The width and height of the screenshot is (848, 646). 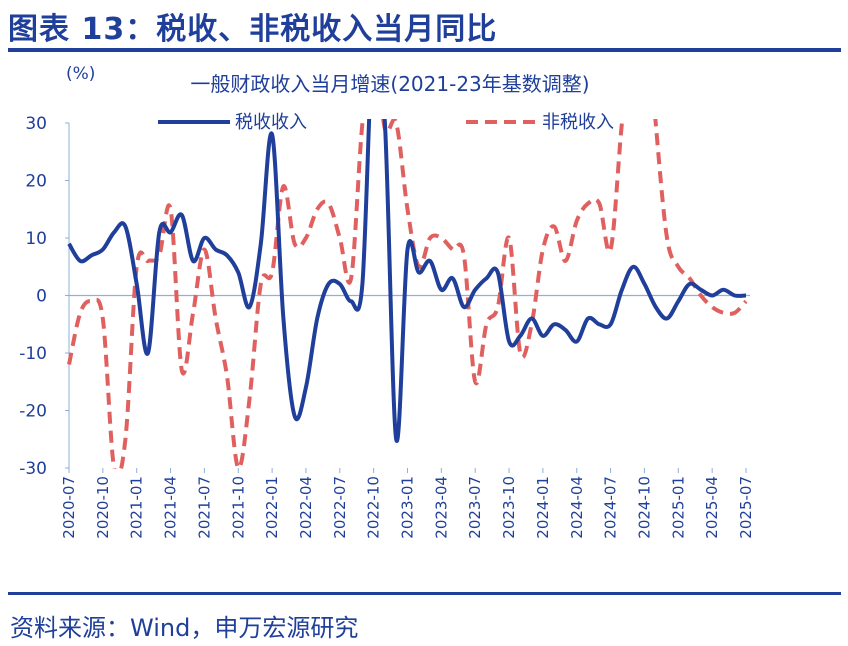 What do you see at coordinates (509, 507) in the screenshot?
I see `x-tick-label: 2023-10` at bounding box center [509, 507].